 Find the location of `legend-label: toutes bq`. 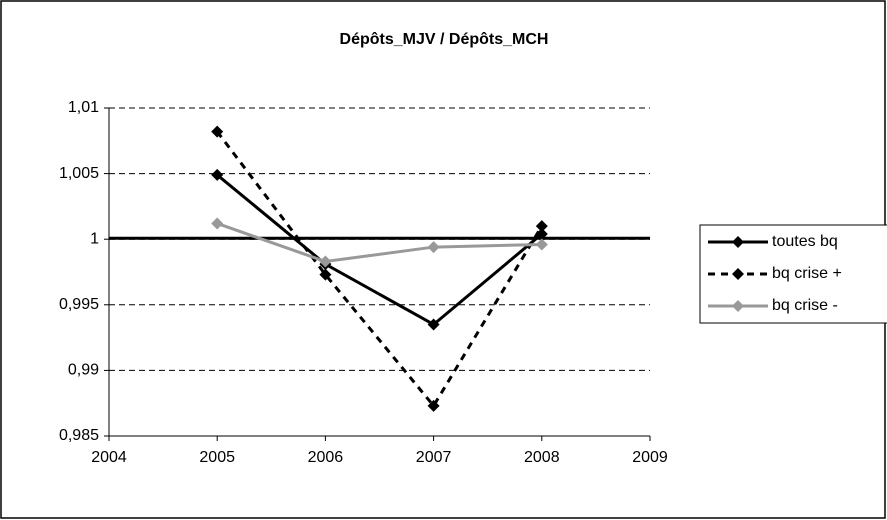

legend-label: toutes bq is located at coordinates (805, 241).